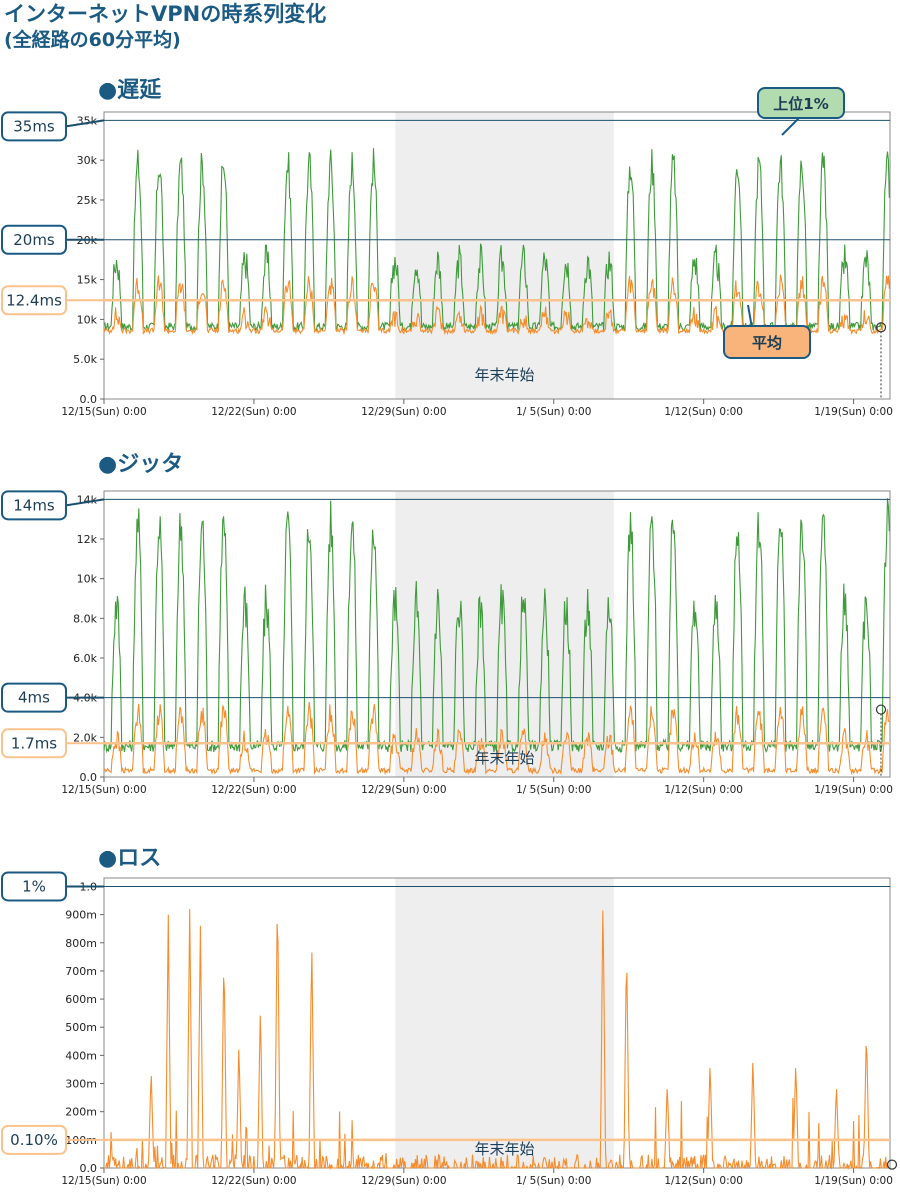 The width and height of the screenshot is (900, 1200). Describe the element at coordinates (85, 737) in the screenshot. I see `y-tick-label: 2.0k` at that location.